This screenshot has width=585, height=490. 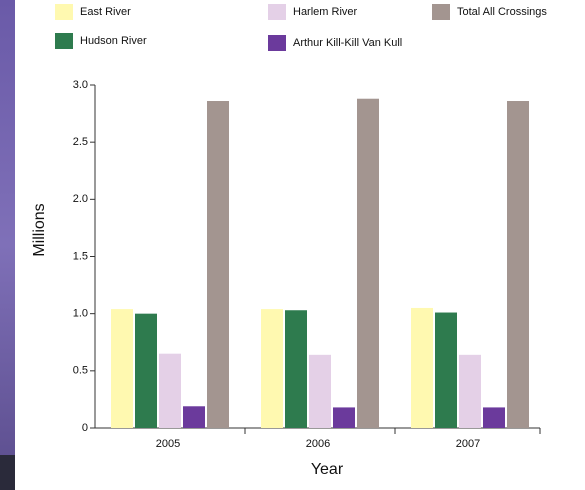 I want to click on y-axis-title: Millions, so click(x=39, y=229).